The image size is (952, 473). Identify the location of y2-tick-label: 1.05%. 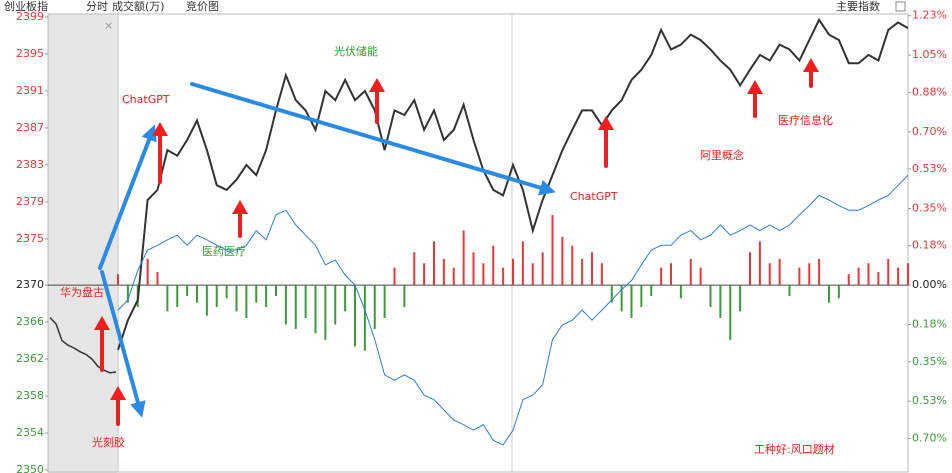
(929, 54).